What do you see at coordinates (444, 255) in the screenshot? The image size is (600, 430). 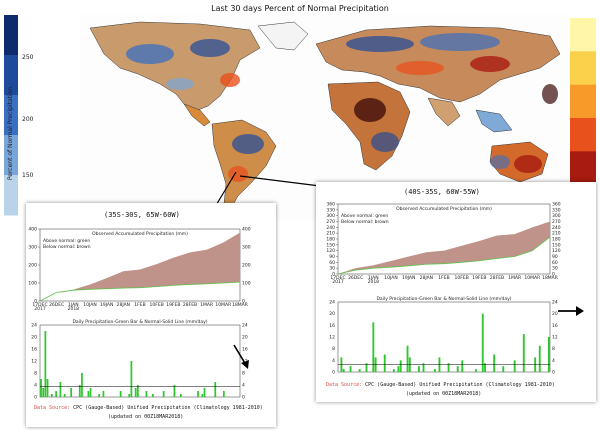 I see `right-acc-observed-line` at bounding box center [444, 255].